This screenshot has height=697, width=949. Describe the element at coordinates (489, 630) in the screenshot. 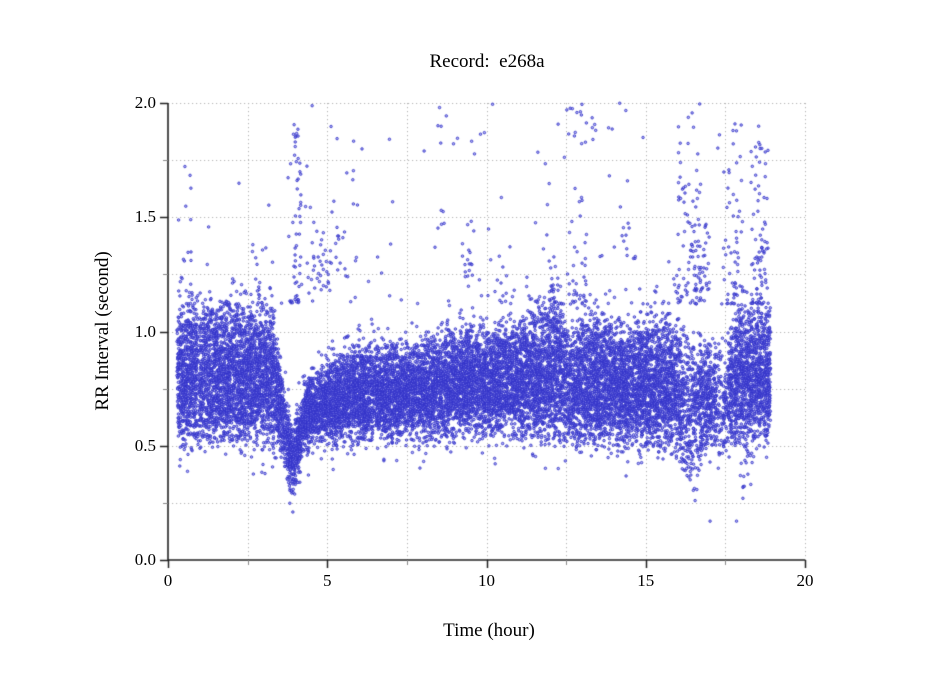

I see `x-axis-title: Time (hour)` at that location.